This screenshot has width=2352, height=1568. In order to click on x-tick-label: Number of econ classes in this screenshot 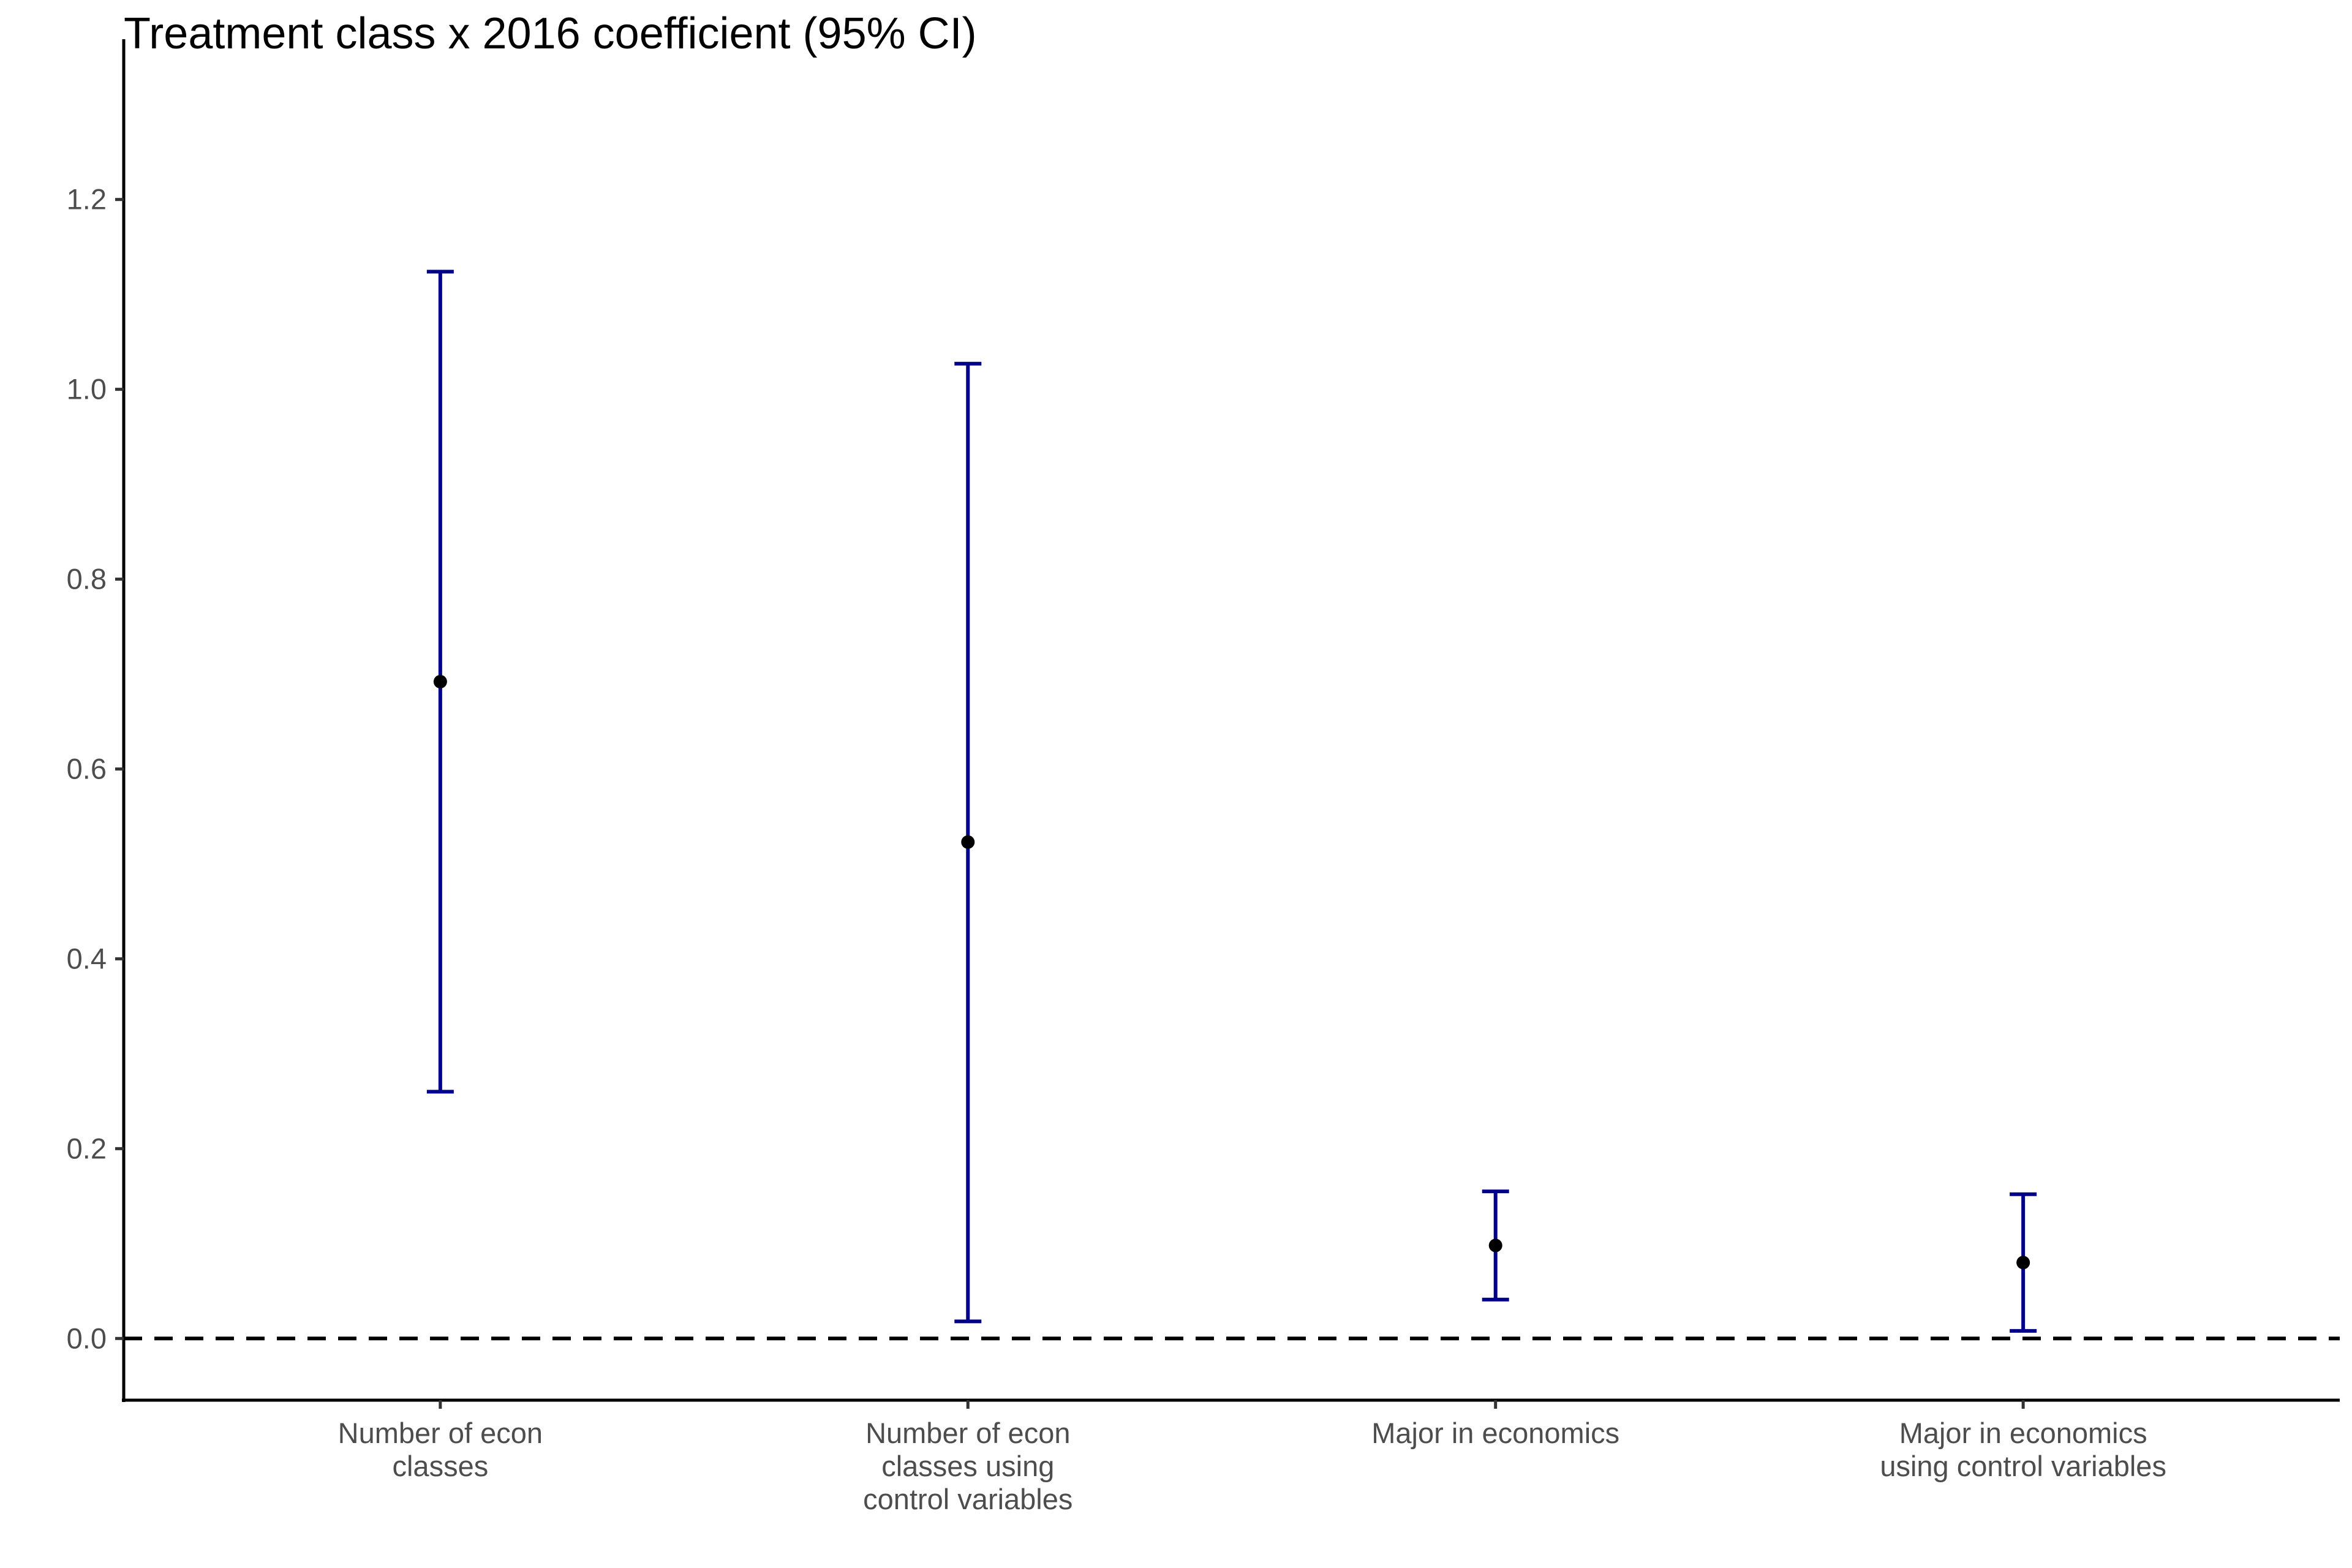, I will do `click(441, 1449)`.